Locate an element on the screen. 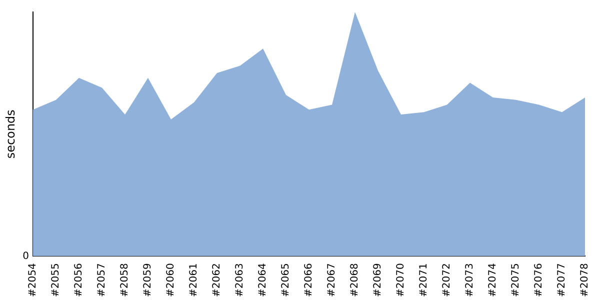 Image resolution: width=600 pixels, height=300 pixels. x-tick-label: #2071 is located at coordinates (424, 280).